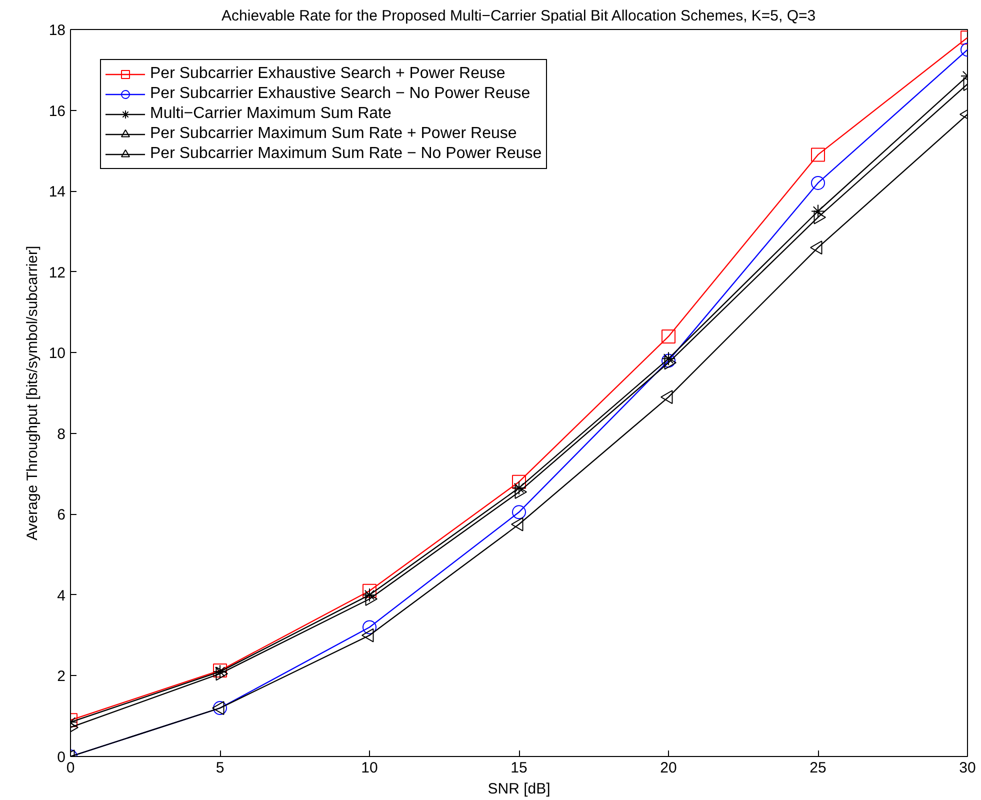  What do you see at coordinates (333, 134) in the screenshot?
I see `legend-label: Per Subcarrier Maximum Sum Rate + Power Reuse` at bounding box center [333, 134].